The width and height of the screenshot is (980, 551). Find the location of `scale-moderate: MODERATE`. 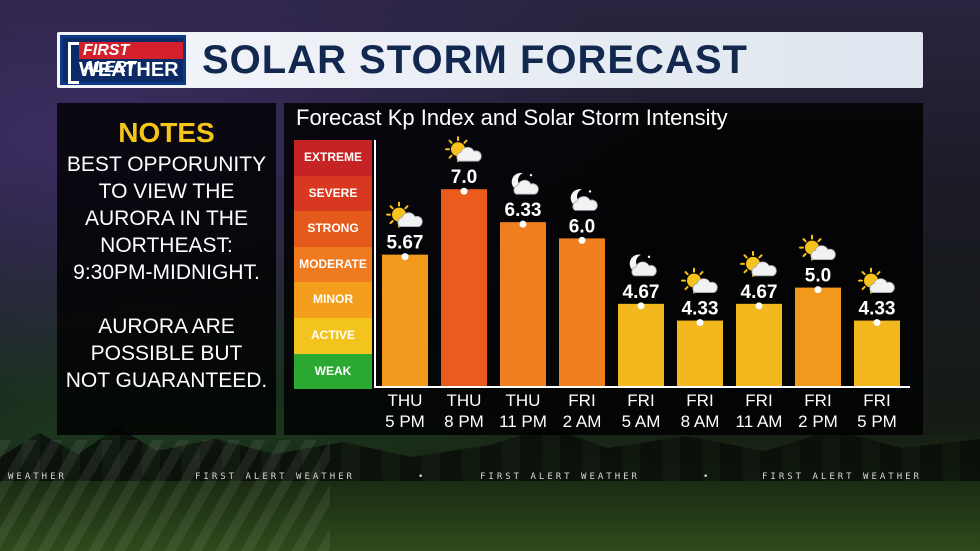

scale-moderate: MODERATE is located at coordinates (333, 264).